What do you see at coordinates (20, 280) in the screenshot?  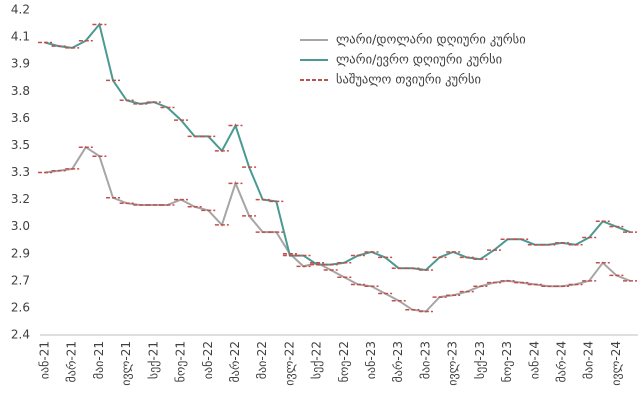 I see `y-tick-label: 2.7` at bounding box center [20, 280].